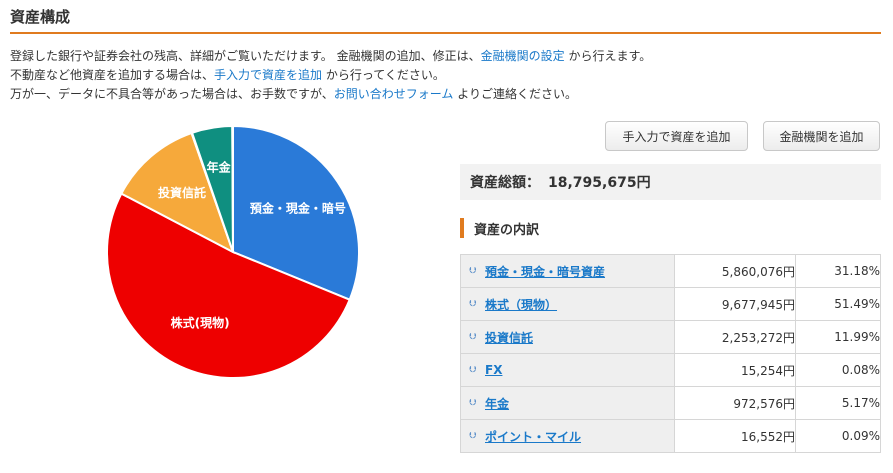 The width and height of the screenshot is (893, 473). What do you see at coordinates (670, 182) in the screenshot?
I see `total-assets-box: 資産総額： 18,795,675円` at bounding box center [670, 182].